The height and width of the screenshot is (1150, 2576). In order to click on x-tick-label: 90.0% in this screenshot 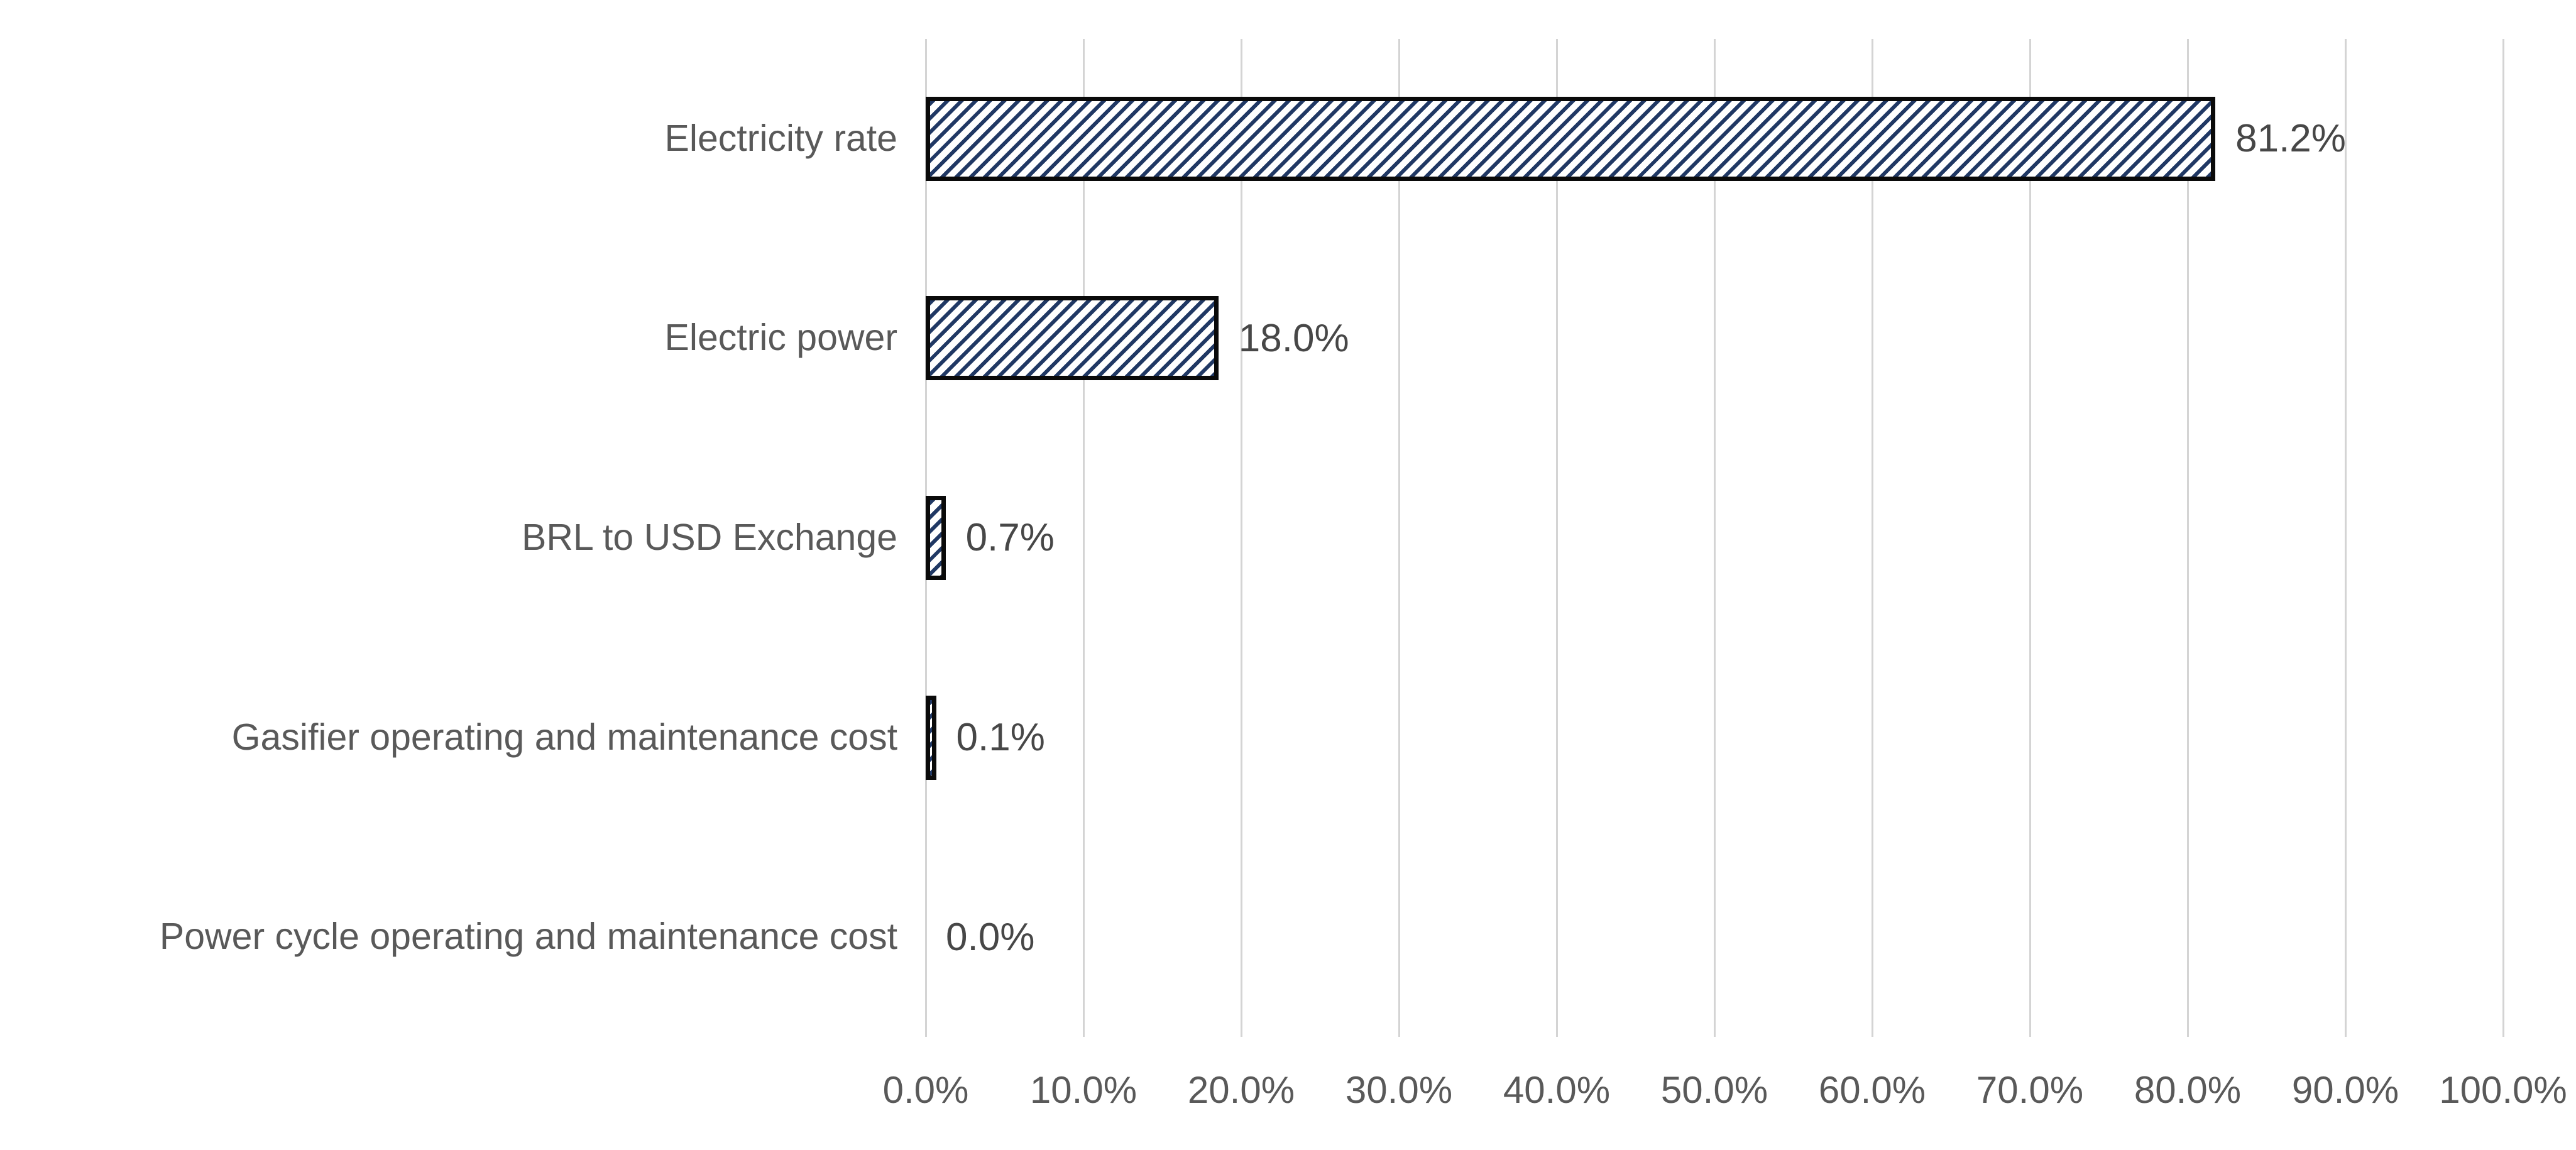, I will do `click(2345, 1090)`.